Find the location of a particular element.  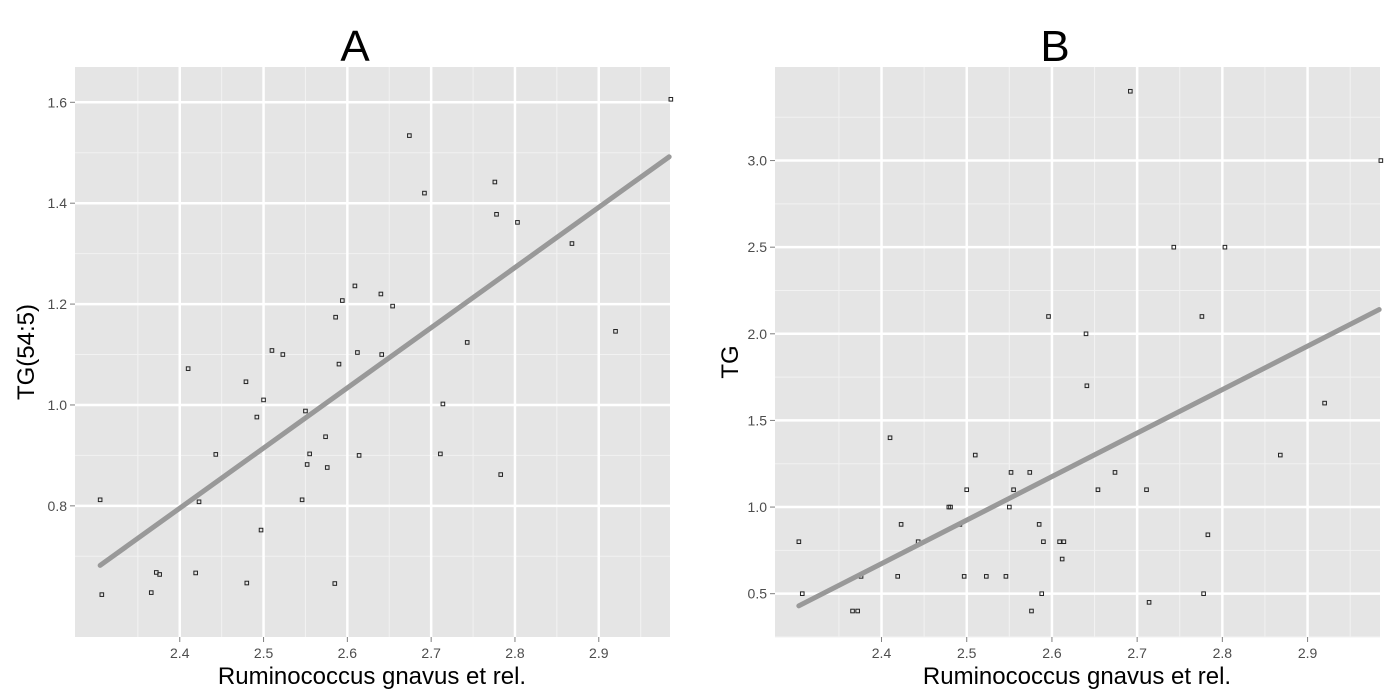

x-tick-label: 2.4 is located at coordinates (180, 653).